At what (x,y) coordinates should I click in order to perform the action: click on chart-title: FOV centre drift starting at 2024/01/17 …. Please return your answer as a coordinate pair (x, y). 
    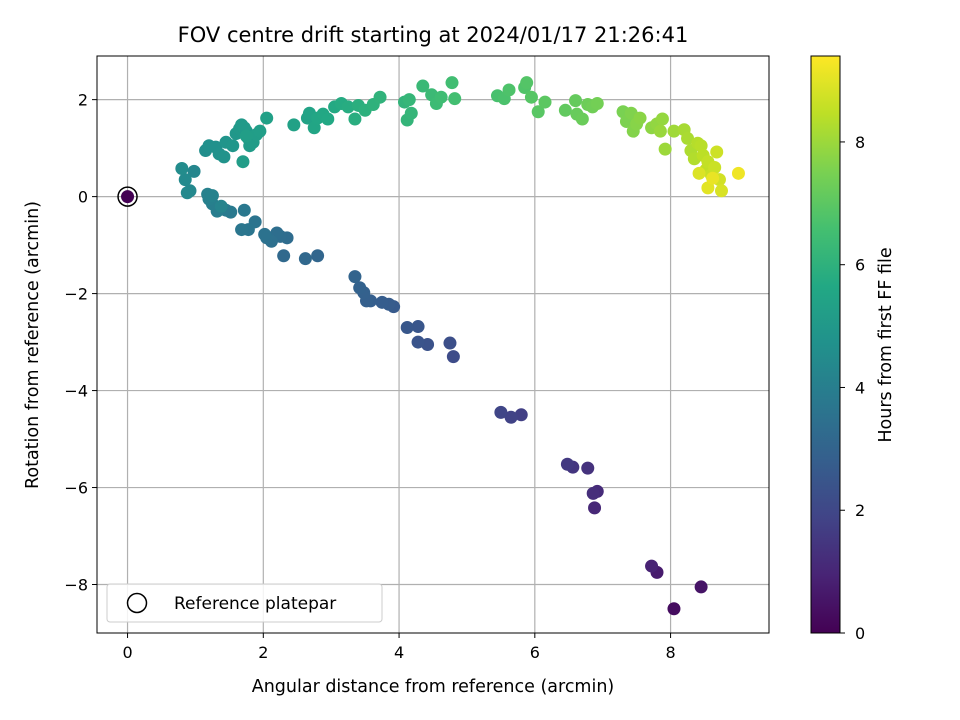
    Looking at the image, I should click on (433, 35).